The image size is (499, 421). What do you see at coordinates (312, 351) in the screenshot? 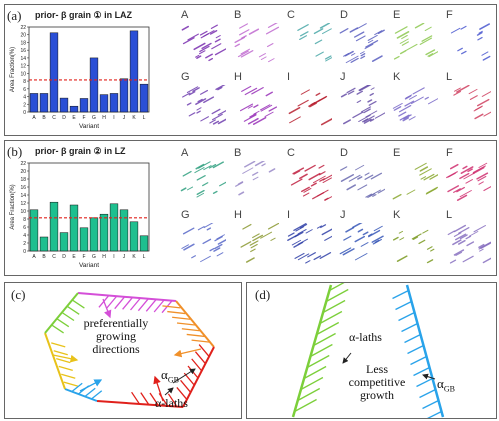
I see `green-grain-boundary` at bounding box center [312, 351].